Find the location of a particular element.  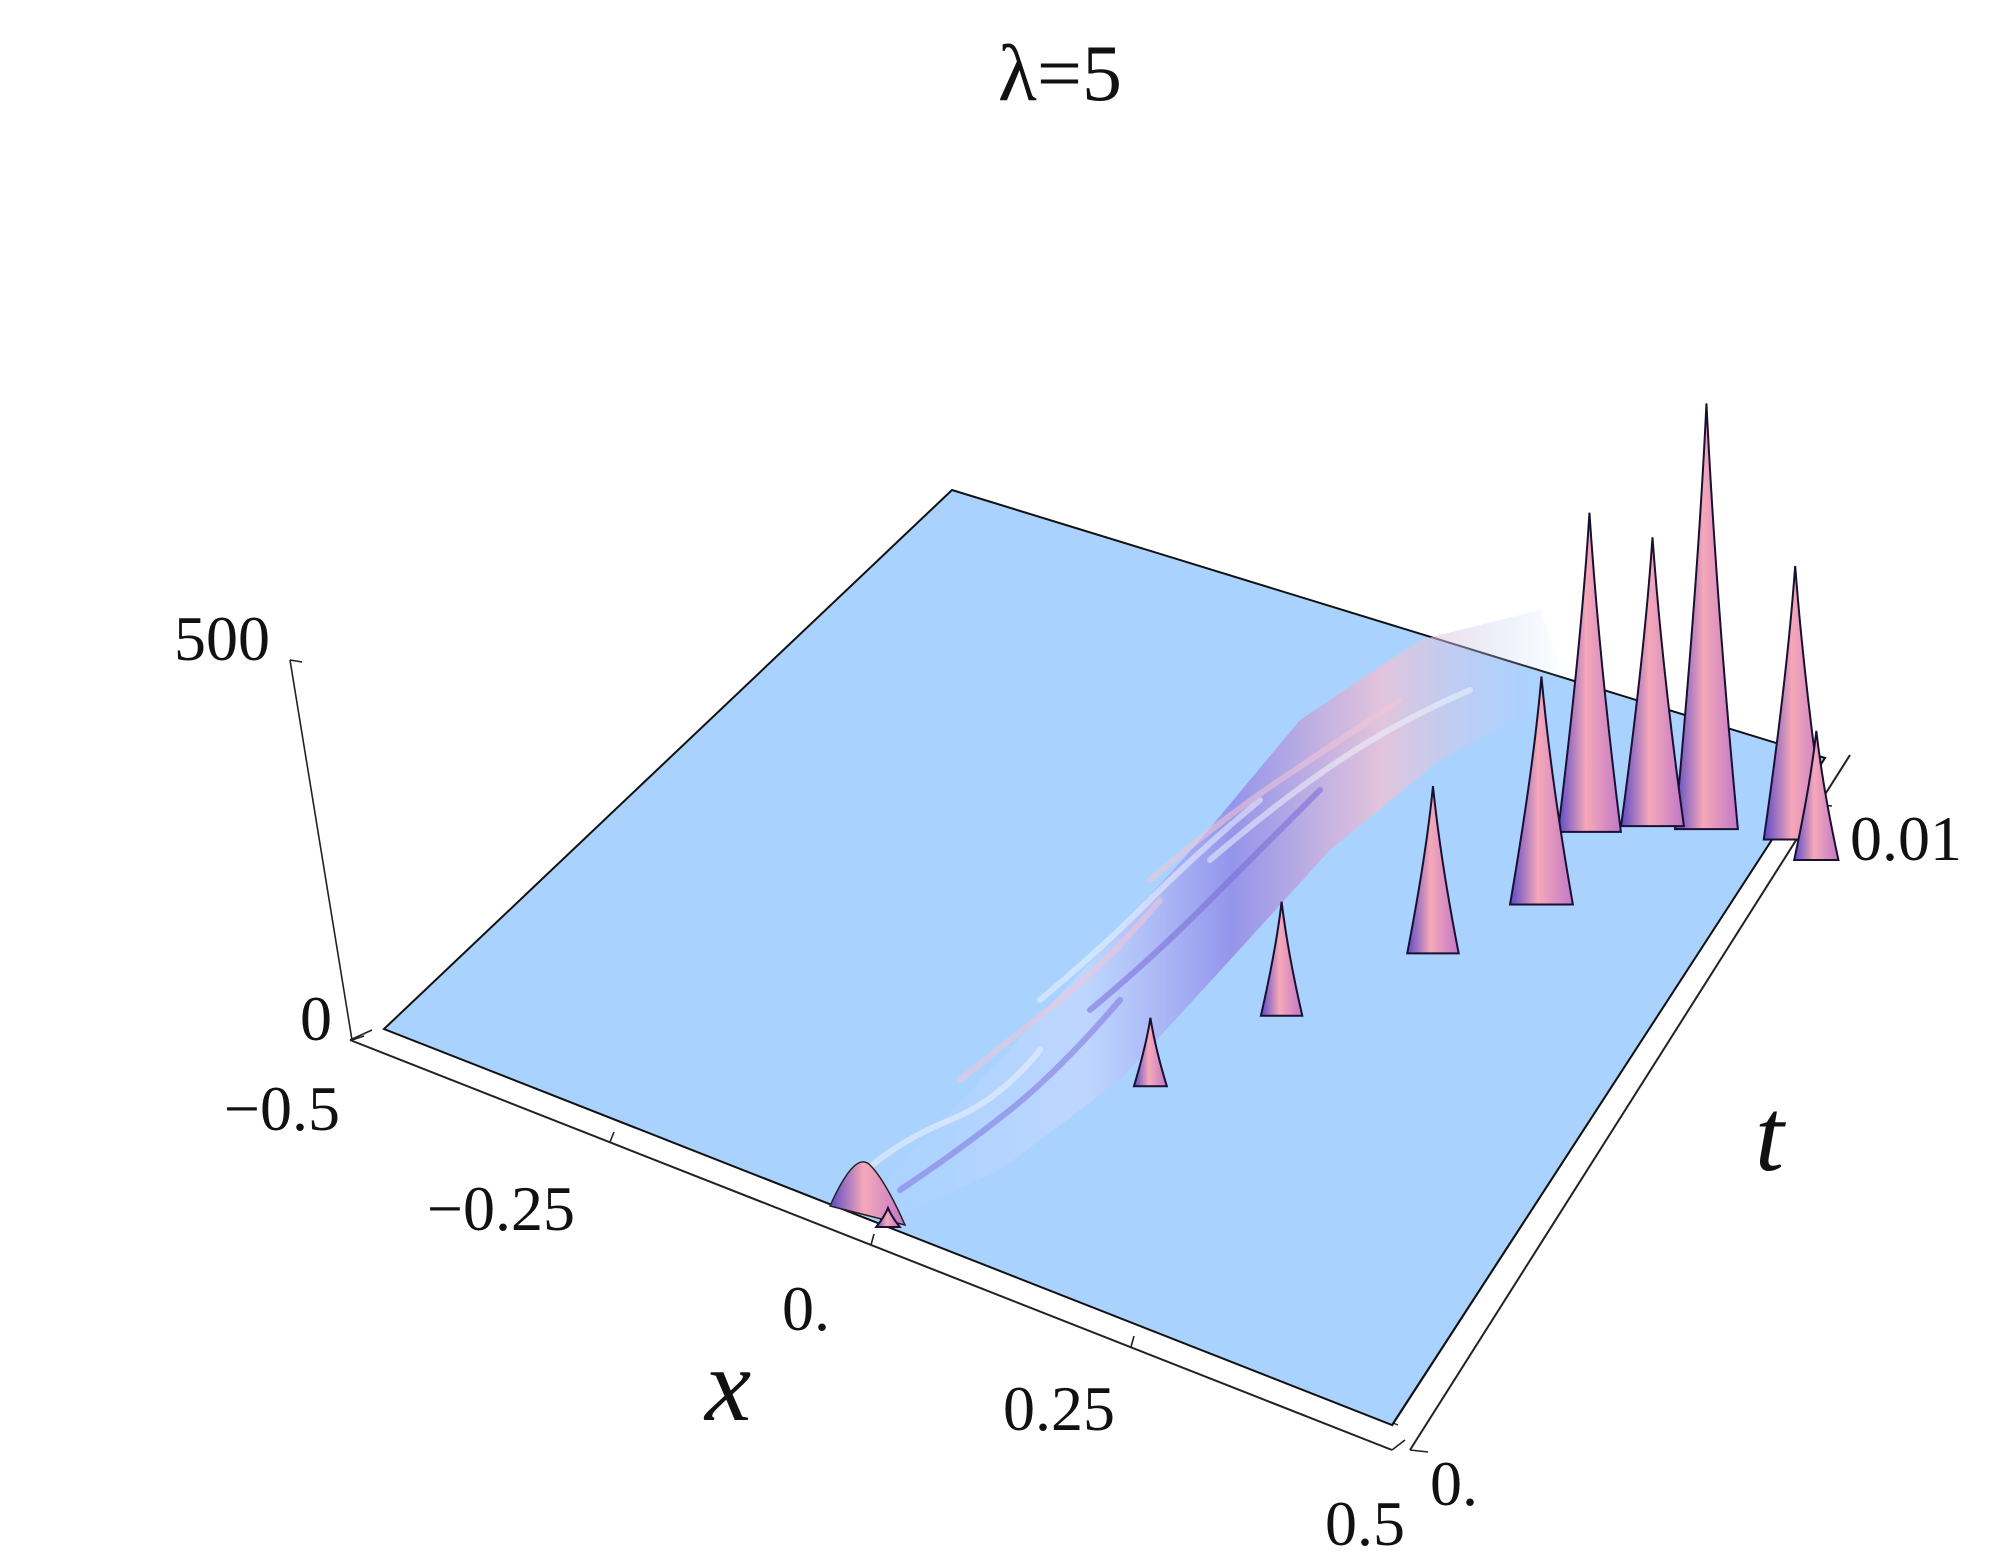

ridge-ripples is located at coordinates (1165, 940).